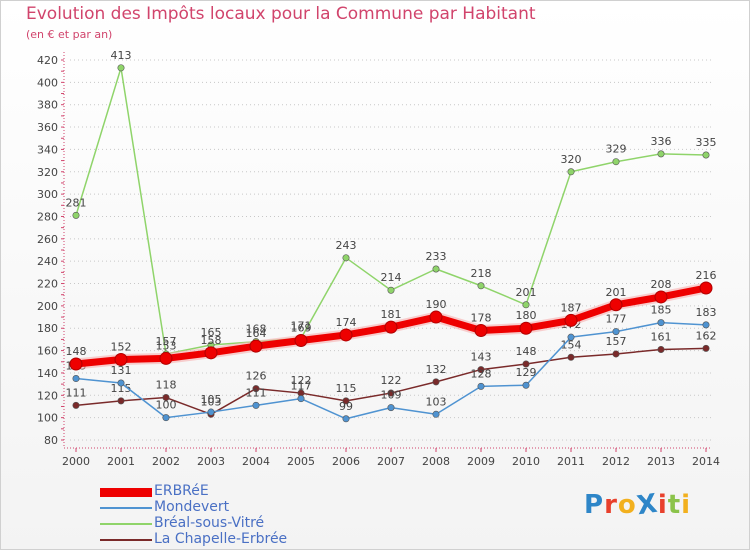  What do you see at coordinates (121, 347) in the screenshot?
I see `data-label-erbree-2001: 152` at bounding box center [121, 347].